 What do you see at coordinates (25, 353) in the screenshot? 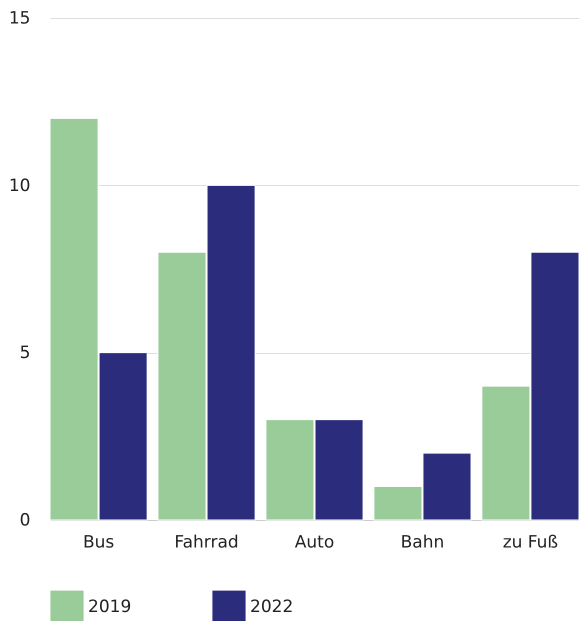
I see `y-tick-label: 5` at bounding box center [25, 353].